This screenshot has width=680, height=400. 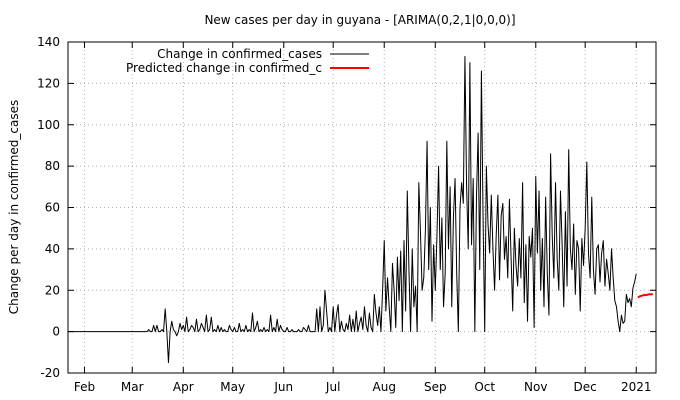 I want to click on x-tick-label: May, so click(x=232, y=387).